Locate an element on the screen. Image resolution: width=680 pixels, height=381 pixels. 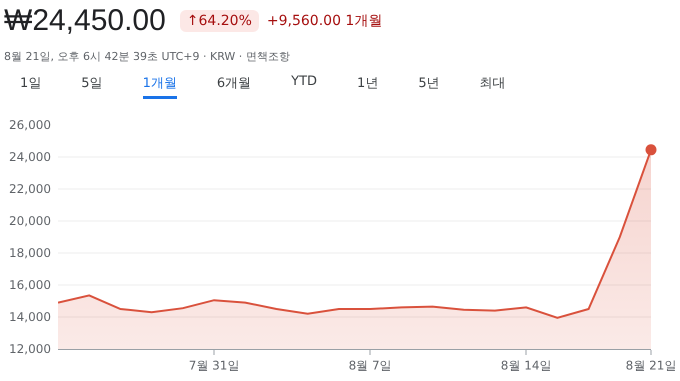
text: 5년 is located at coordinates (429, 84).